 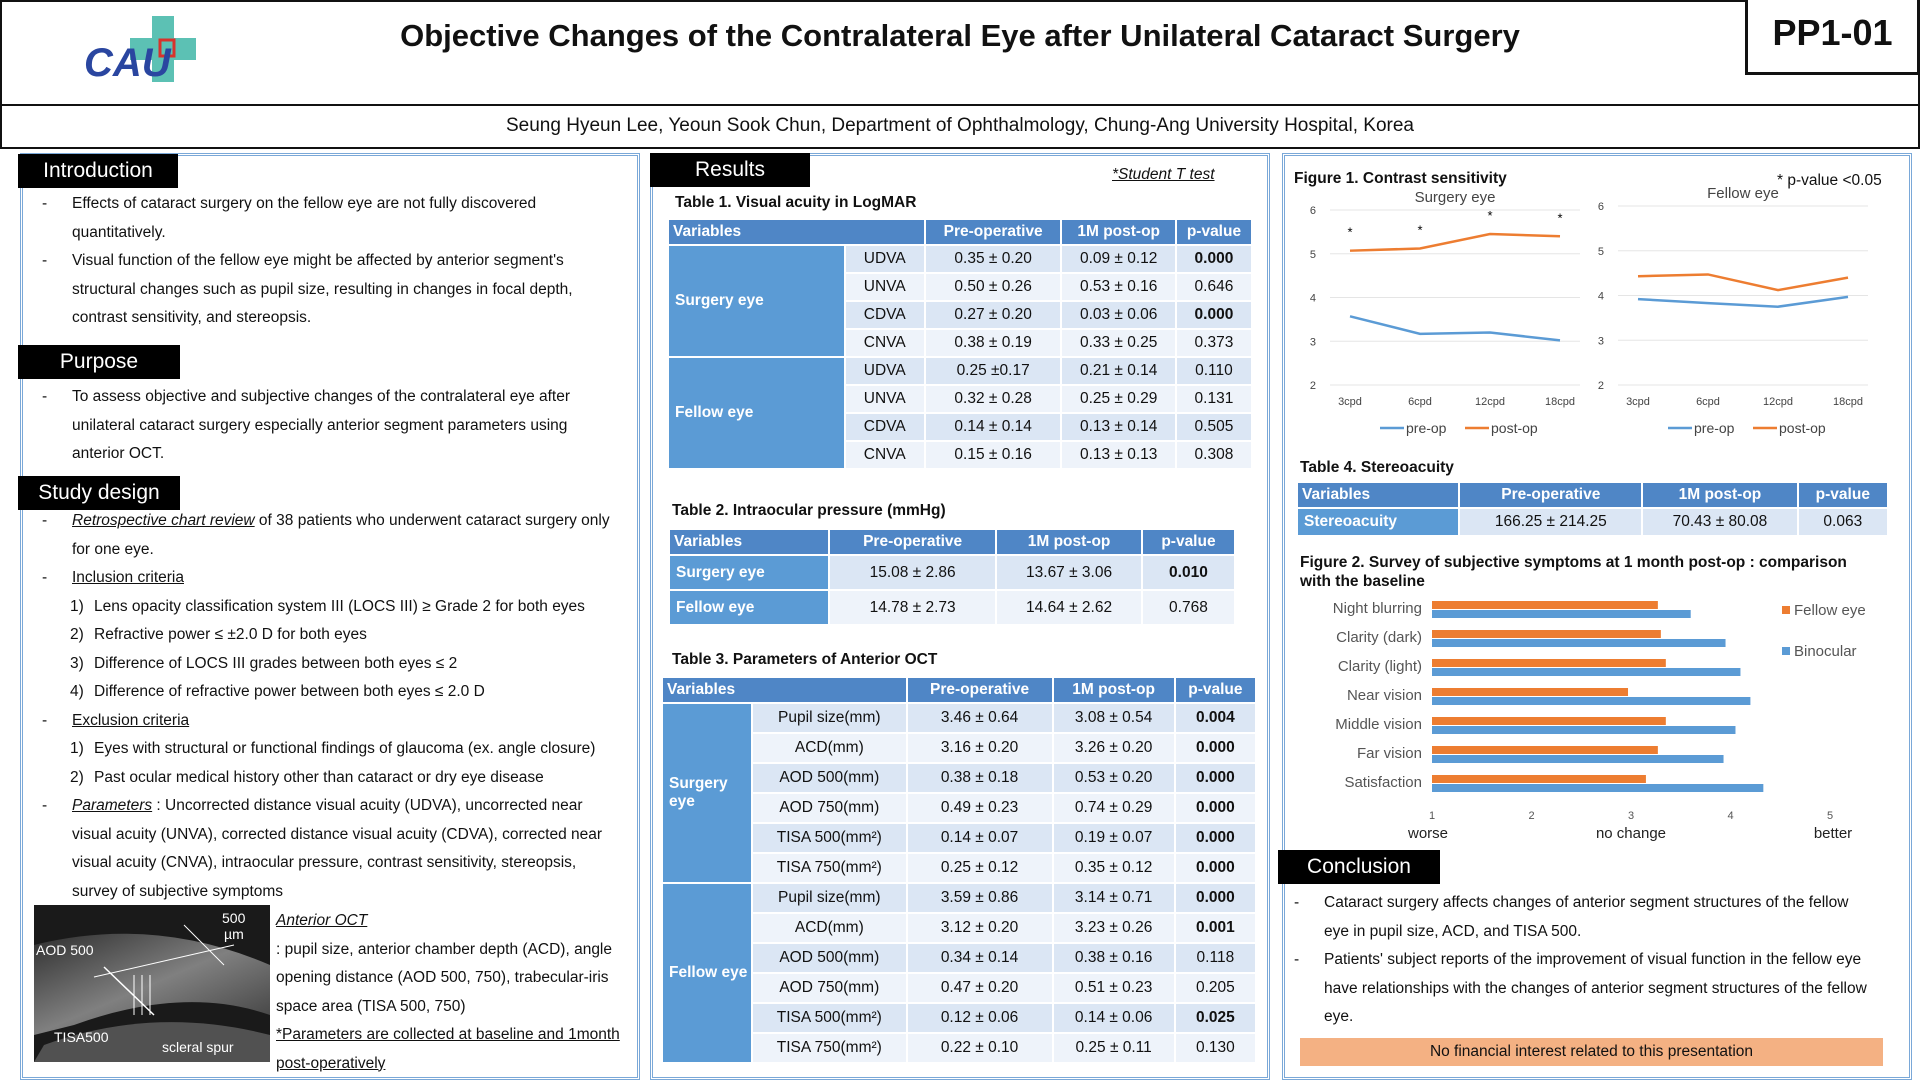 What do you see at coordinates (1113, 928) in the screenshot?
I see `table-cell: 3.23 ± 0.26` at bounding box center [1113, 928].